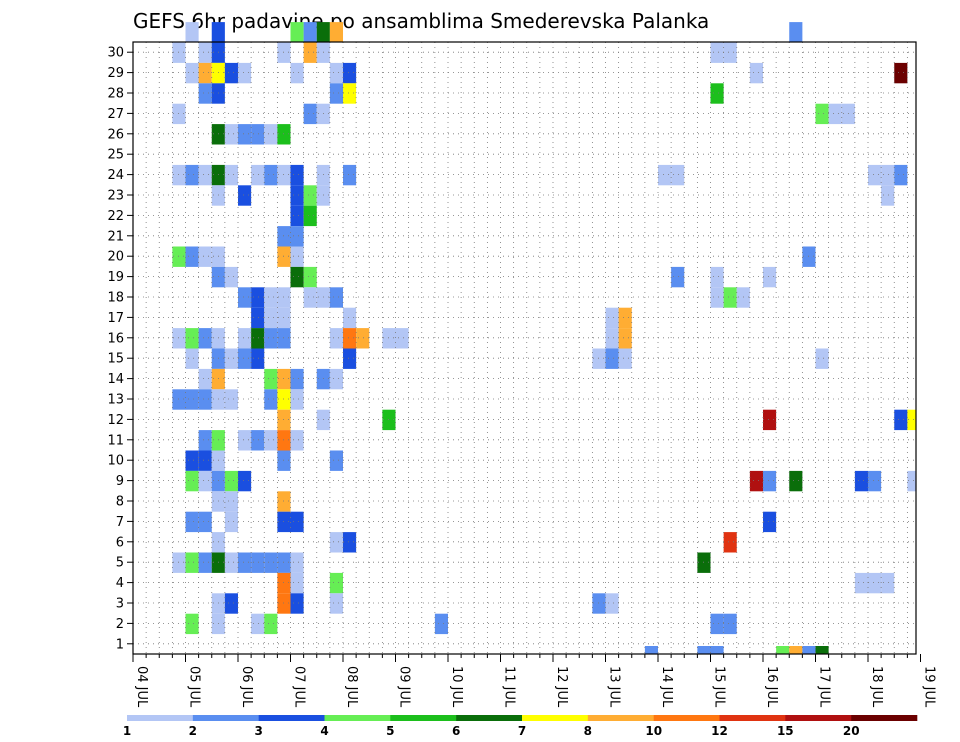 The width and height of the screenshot is (960, 742). Describe the element at coordinates (246, 687) in the screenshot. I see `x-tick-label: 06 JUL` at that location.